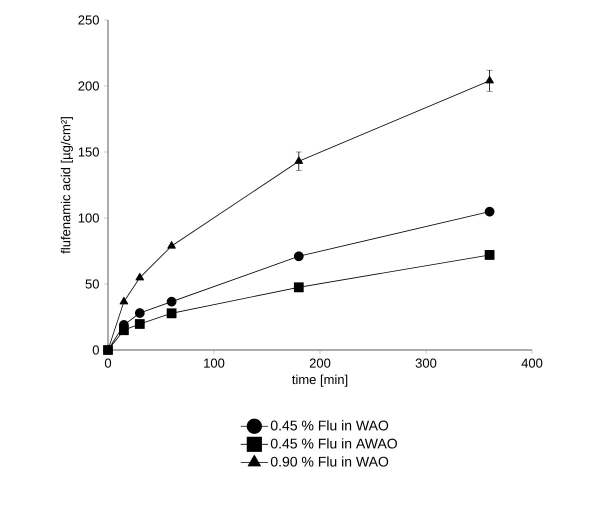  I want to click on y-tick-label: 50, so click(92, 284).